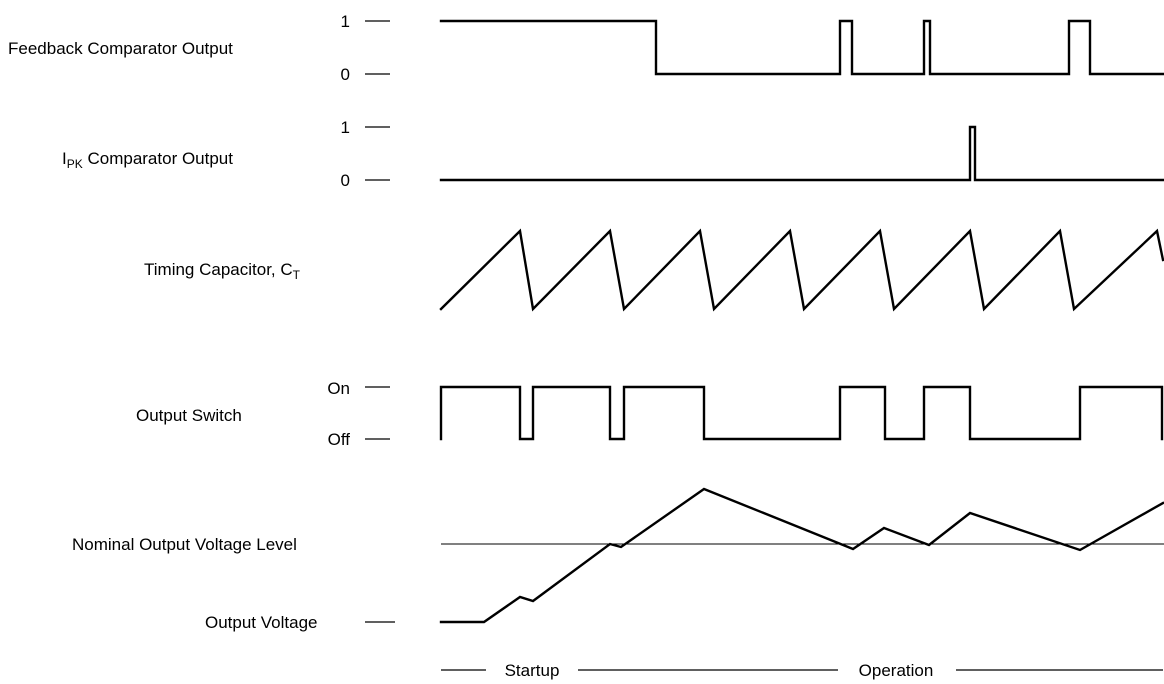 This screenshot has width=1164, height=684. Describe the element at coordinates (801, 47) in the screenshot. I see `feedback-comparator-waveform` at that location.